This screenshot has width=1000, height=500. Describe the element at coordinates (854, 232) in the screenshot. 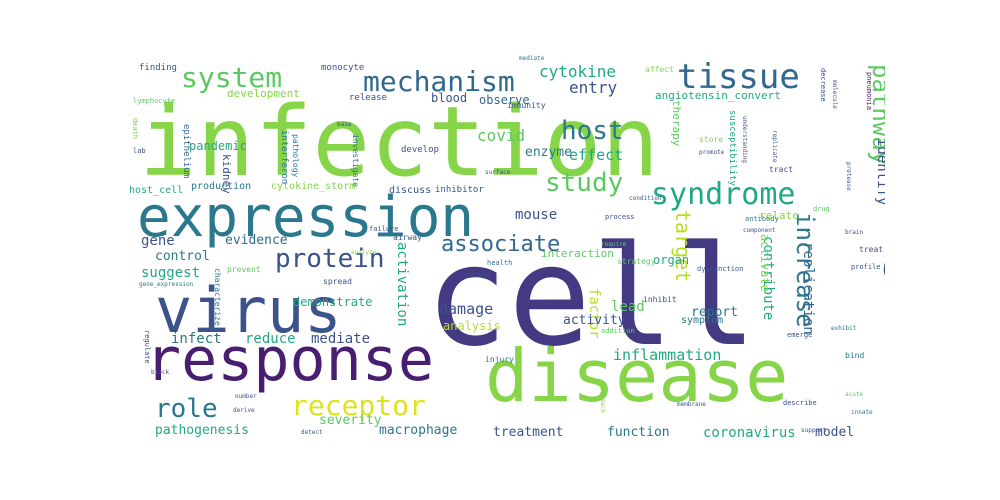

I see `word-brain: brain` at that location.